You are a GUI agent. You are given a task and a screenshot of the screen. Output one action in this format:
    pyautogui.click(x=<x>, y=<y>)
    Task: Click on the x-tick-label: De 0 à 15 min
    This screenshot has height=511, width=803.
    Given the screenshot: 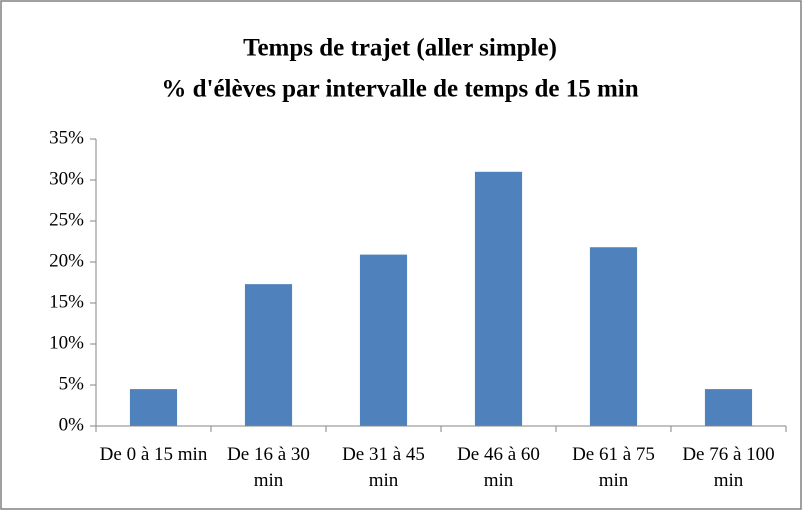 What is the action you would take?
    pyautogui.click(x=153, y=454)
    